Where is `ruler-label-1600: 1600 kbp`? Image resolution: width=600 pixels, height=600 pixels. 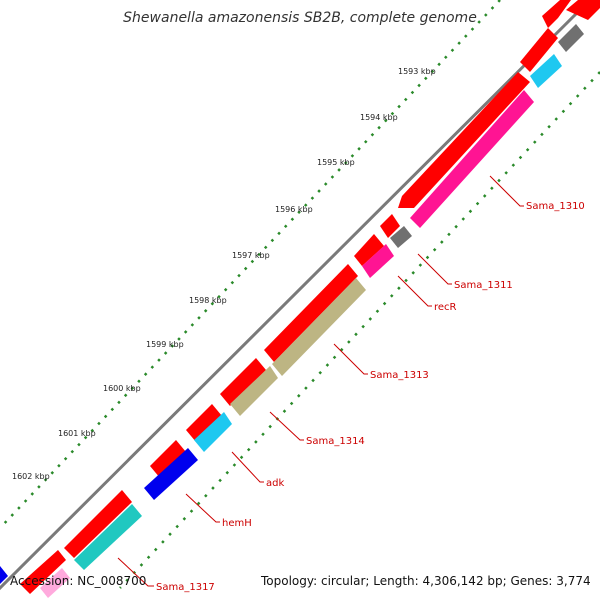
ruler-label-1600: 1600 kbp is located at coordinates (122, 388).